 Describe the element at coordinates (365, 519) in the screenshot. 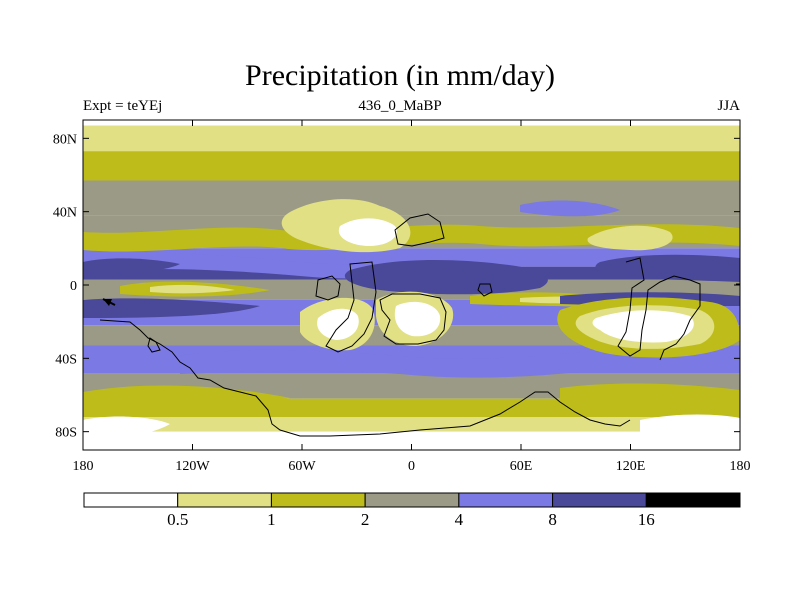

I see `colorbar-label: 2` at that location.